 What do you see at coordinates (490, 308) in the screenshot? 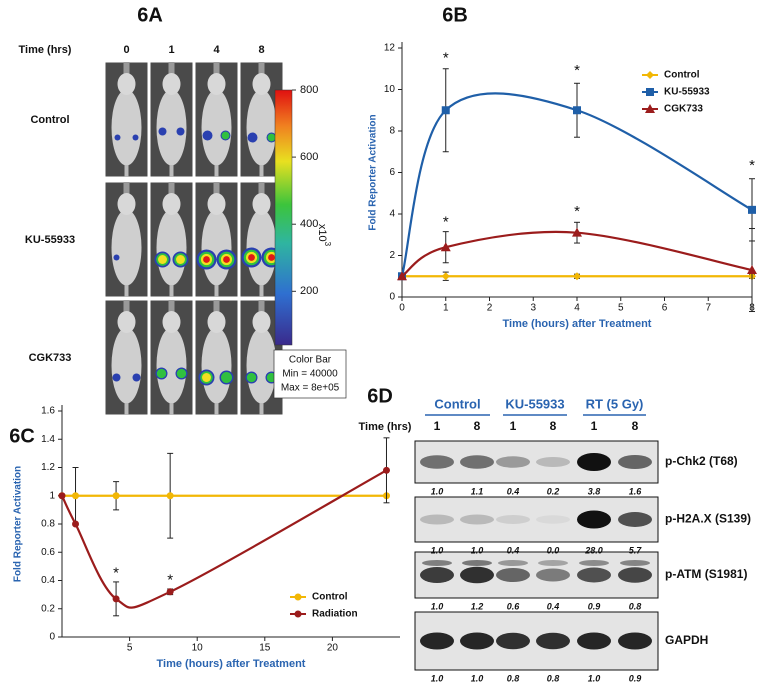
I see `x-tick-label: 2` at bounding box center [490, 308].